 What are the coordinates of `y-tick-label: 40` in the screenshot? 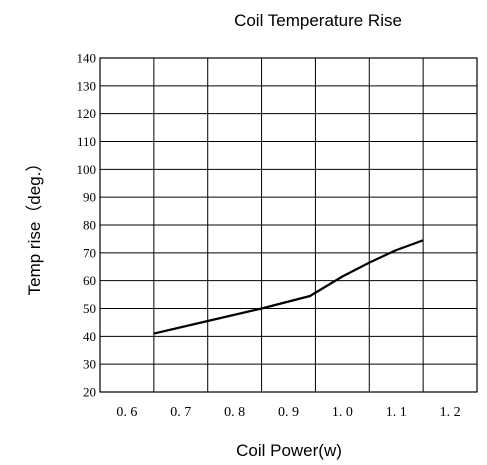 It's located at (89, 336).